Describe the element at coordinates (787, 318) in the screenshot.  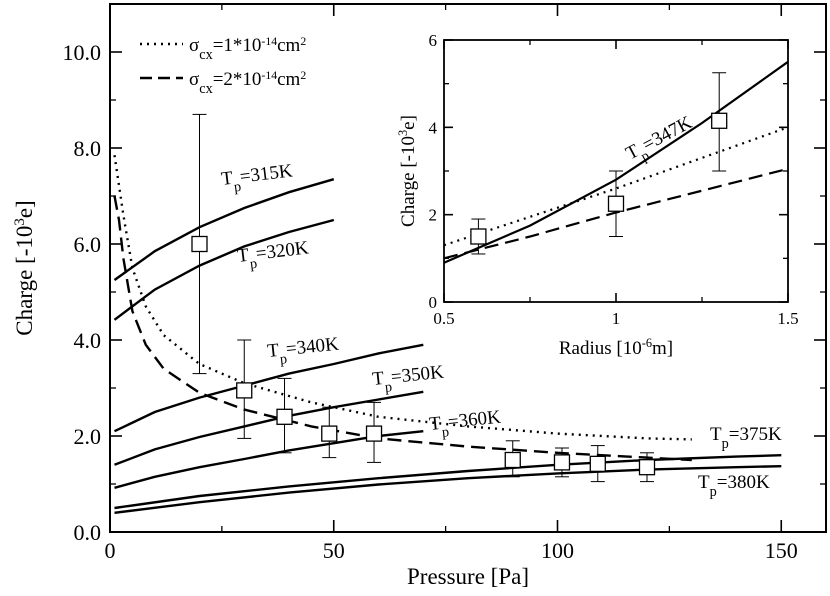
I see `inset-x-tick-label: 1.5` at that location.